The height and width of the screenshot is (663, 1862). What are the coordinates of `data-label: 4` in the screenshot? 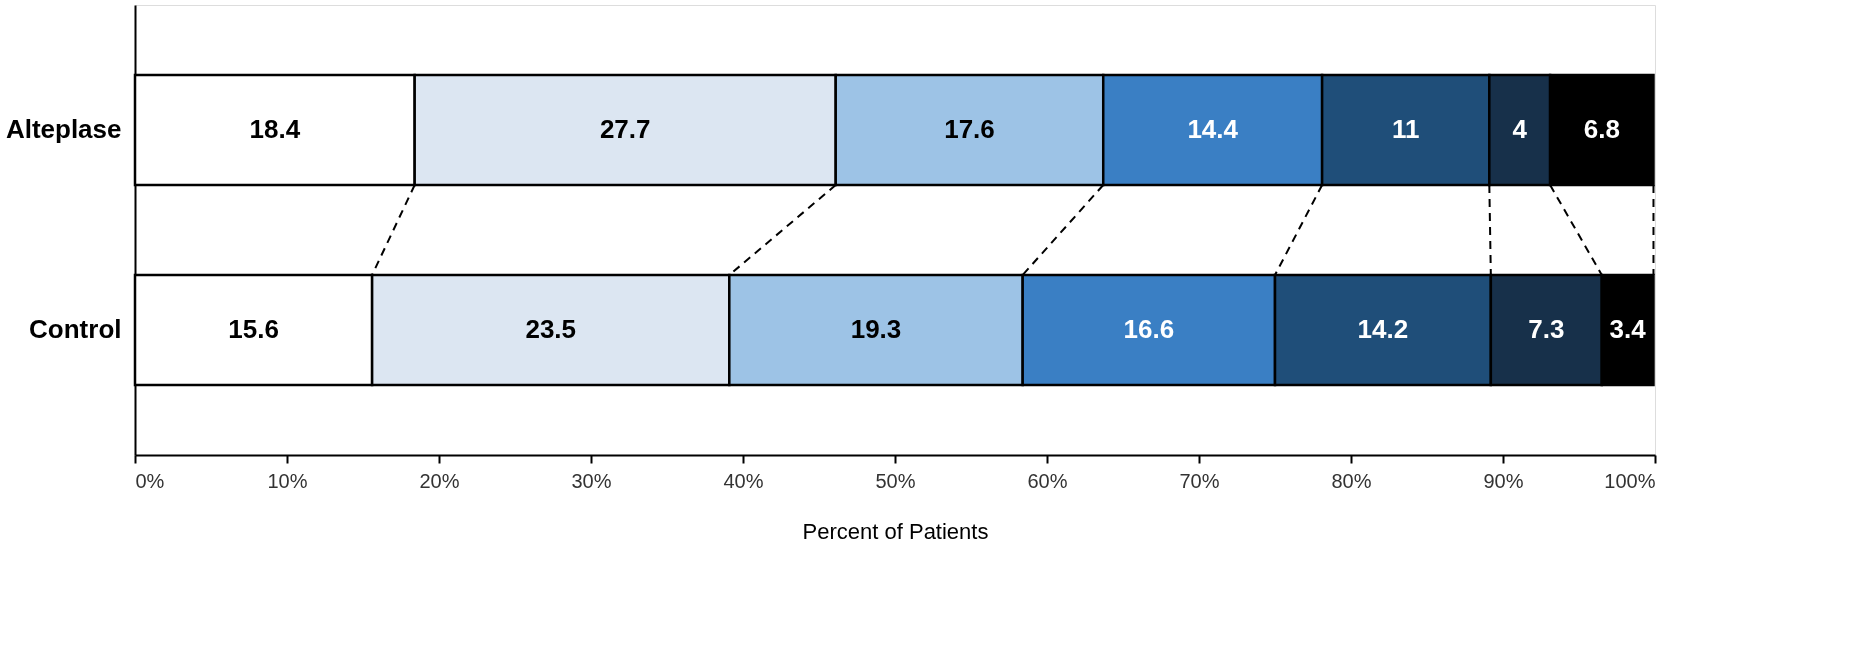 It's located at (1520, 129).